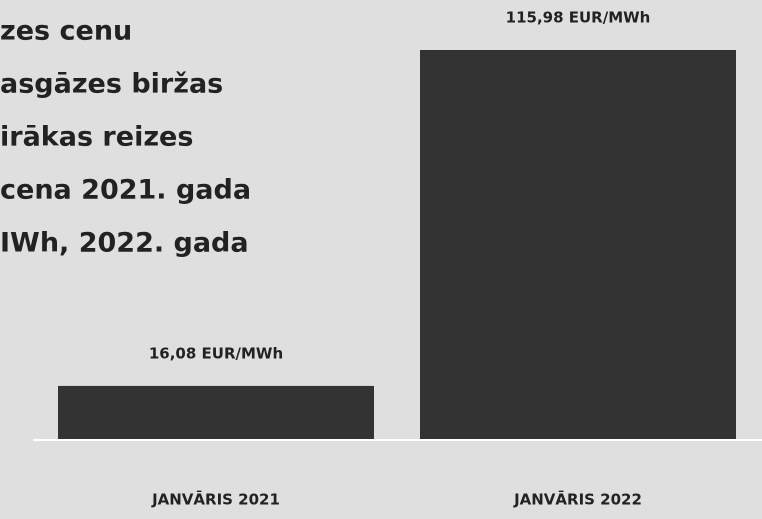 This screenshot has width=762, height=519. What do you see at coordinates (216, 412) in the screenshot?
I see `bar` at bounding box center [216, 412].